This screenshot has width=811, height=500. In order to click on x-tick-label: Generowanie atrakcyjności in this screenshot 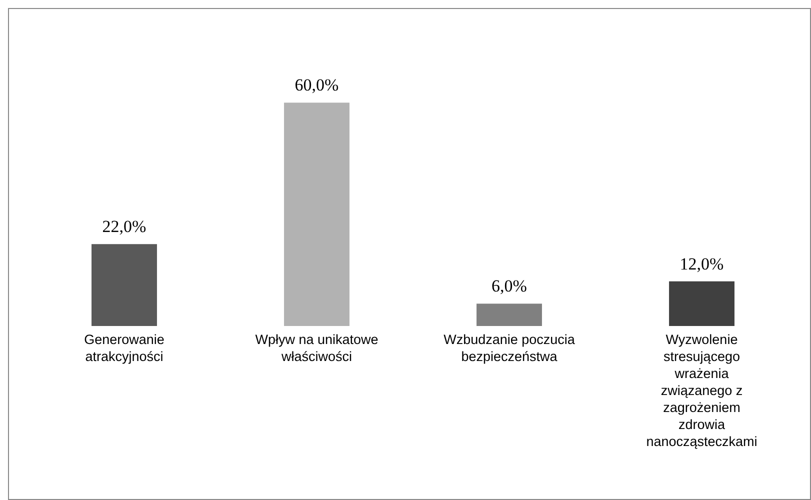, I will do `click(124, 348)`.